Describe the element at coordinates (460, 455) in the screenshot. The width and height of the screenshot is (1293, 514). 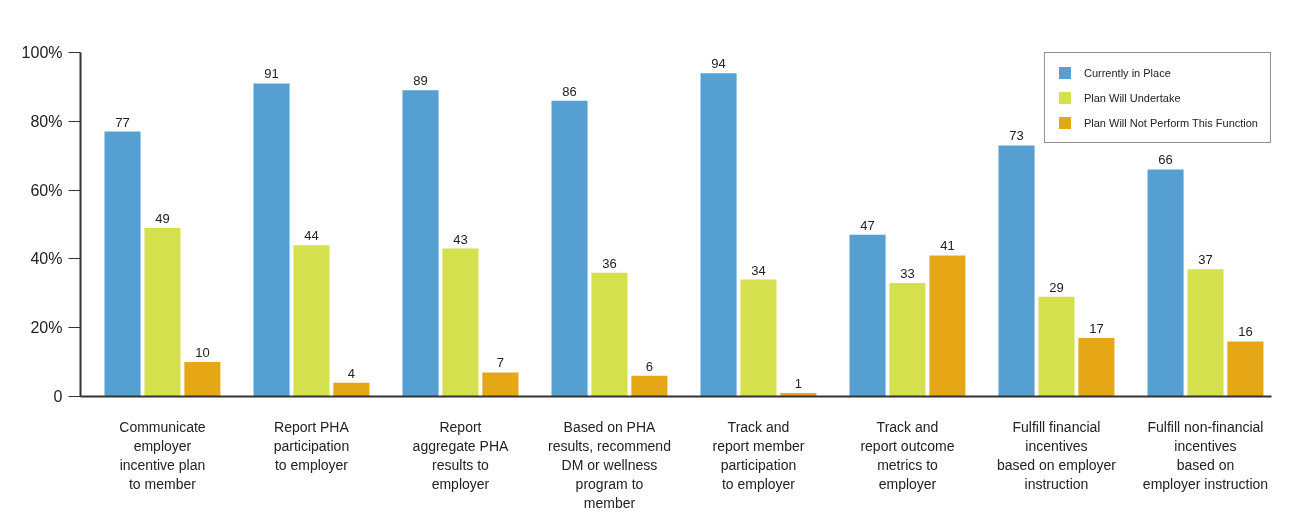
I see `x-tick-label: Report aggregate PHA results to employer` at that location.